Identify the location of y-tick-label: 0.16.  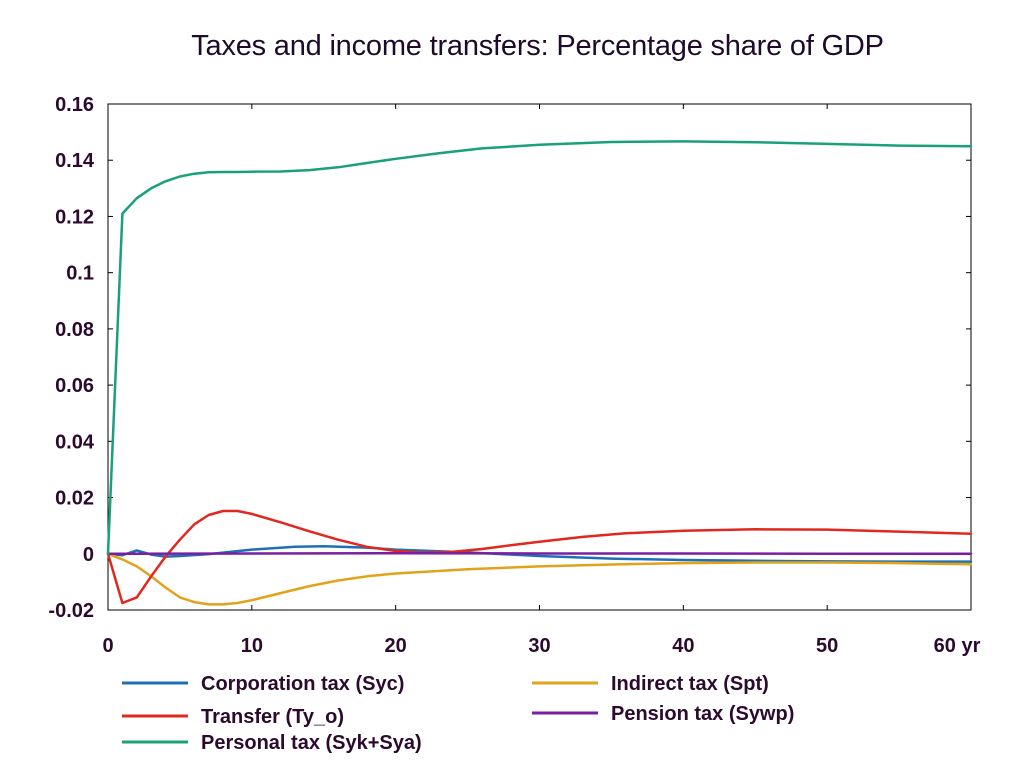
(74, 105).